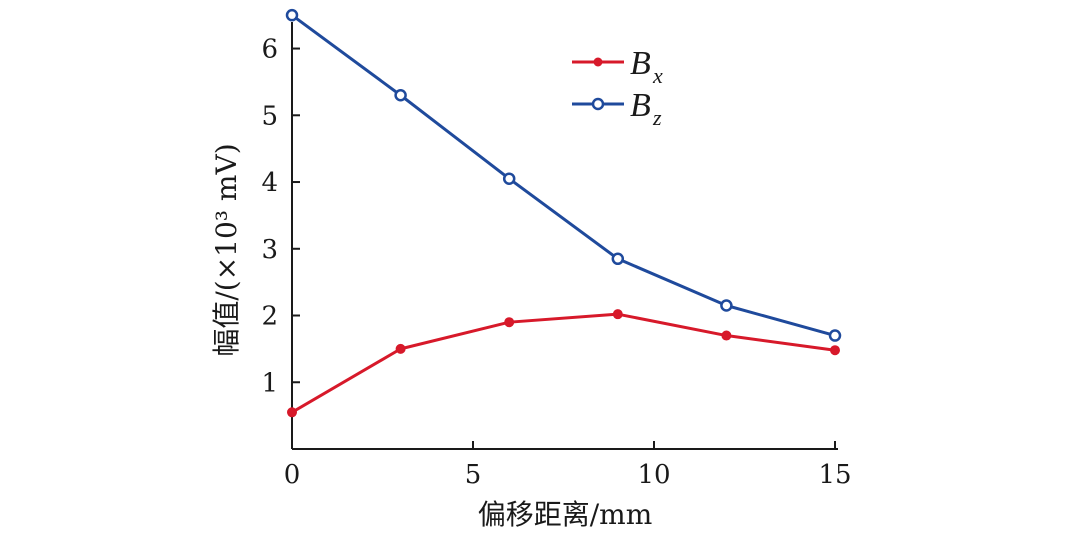 This screenshot has width=1080, height=533. What do you see at coordinates (292, 475) in the screenshot?
I see `x-tick-label: 0` at bounding box center [292, 475].